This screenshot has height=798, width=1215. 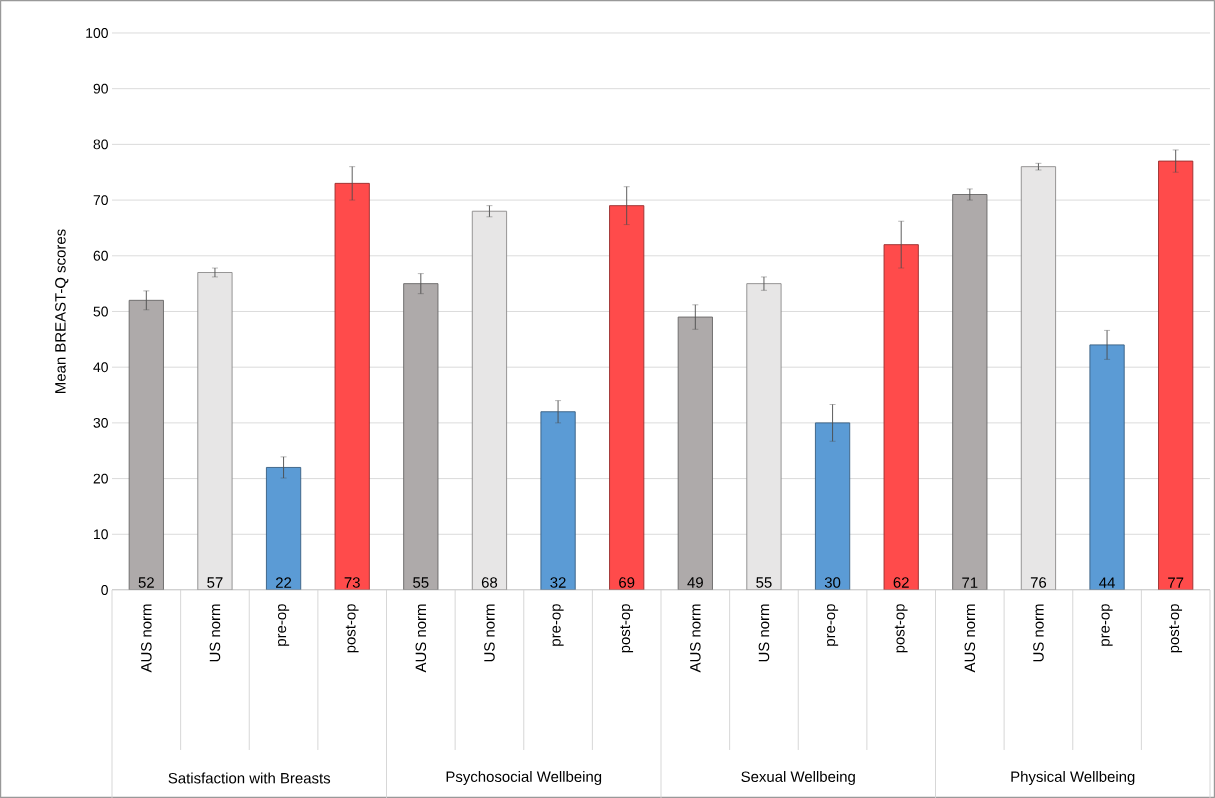 I want to click on y-tick-label: 60, so click(x=100, y=255).